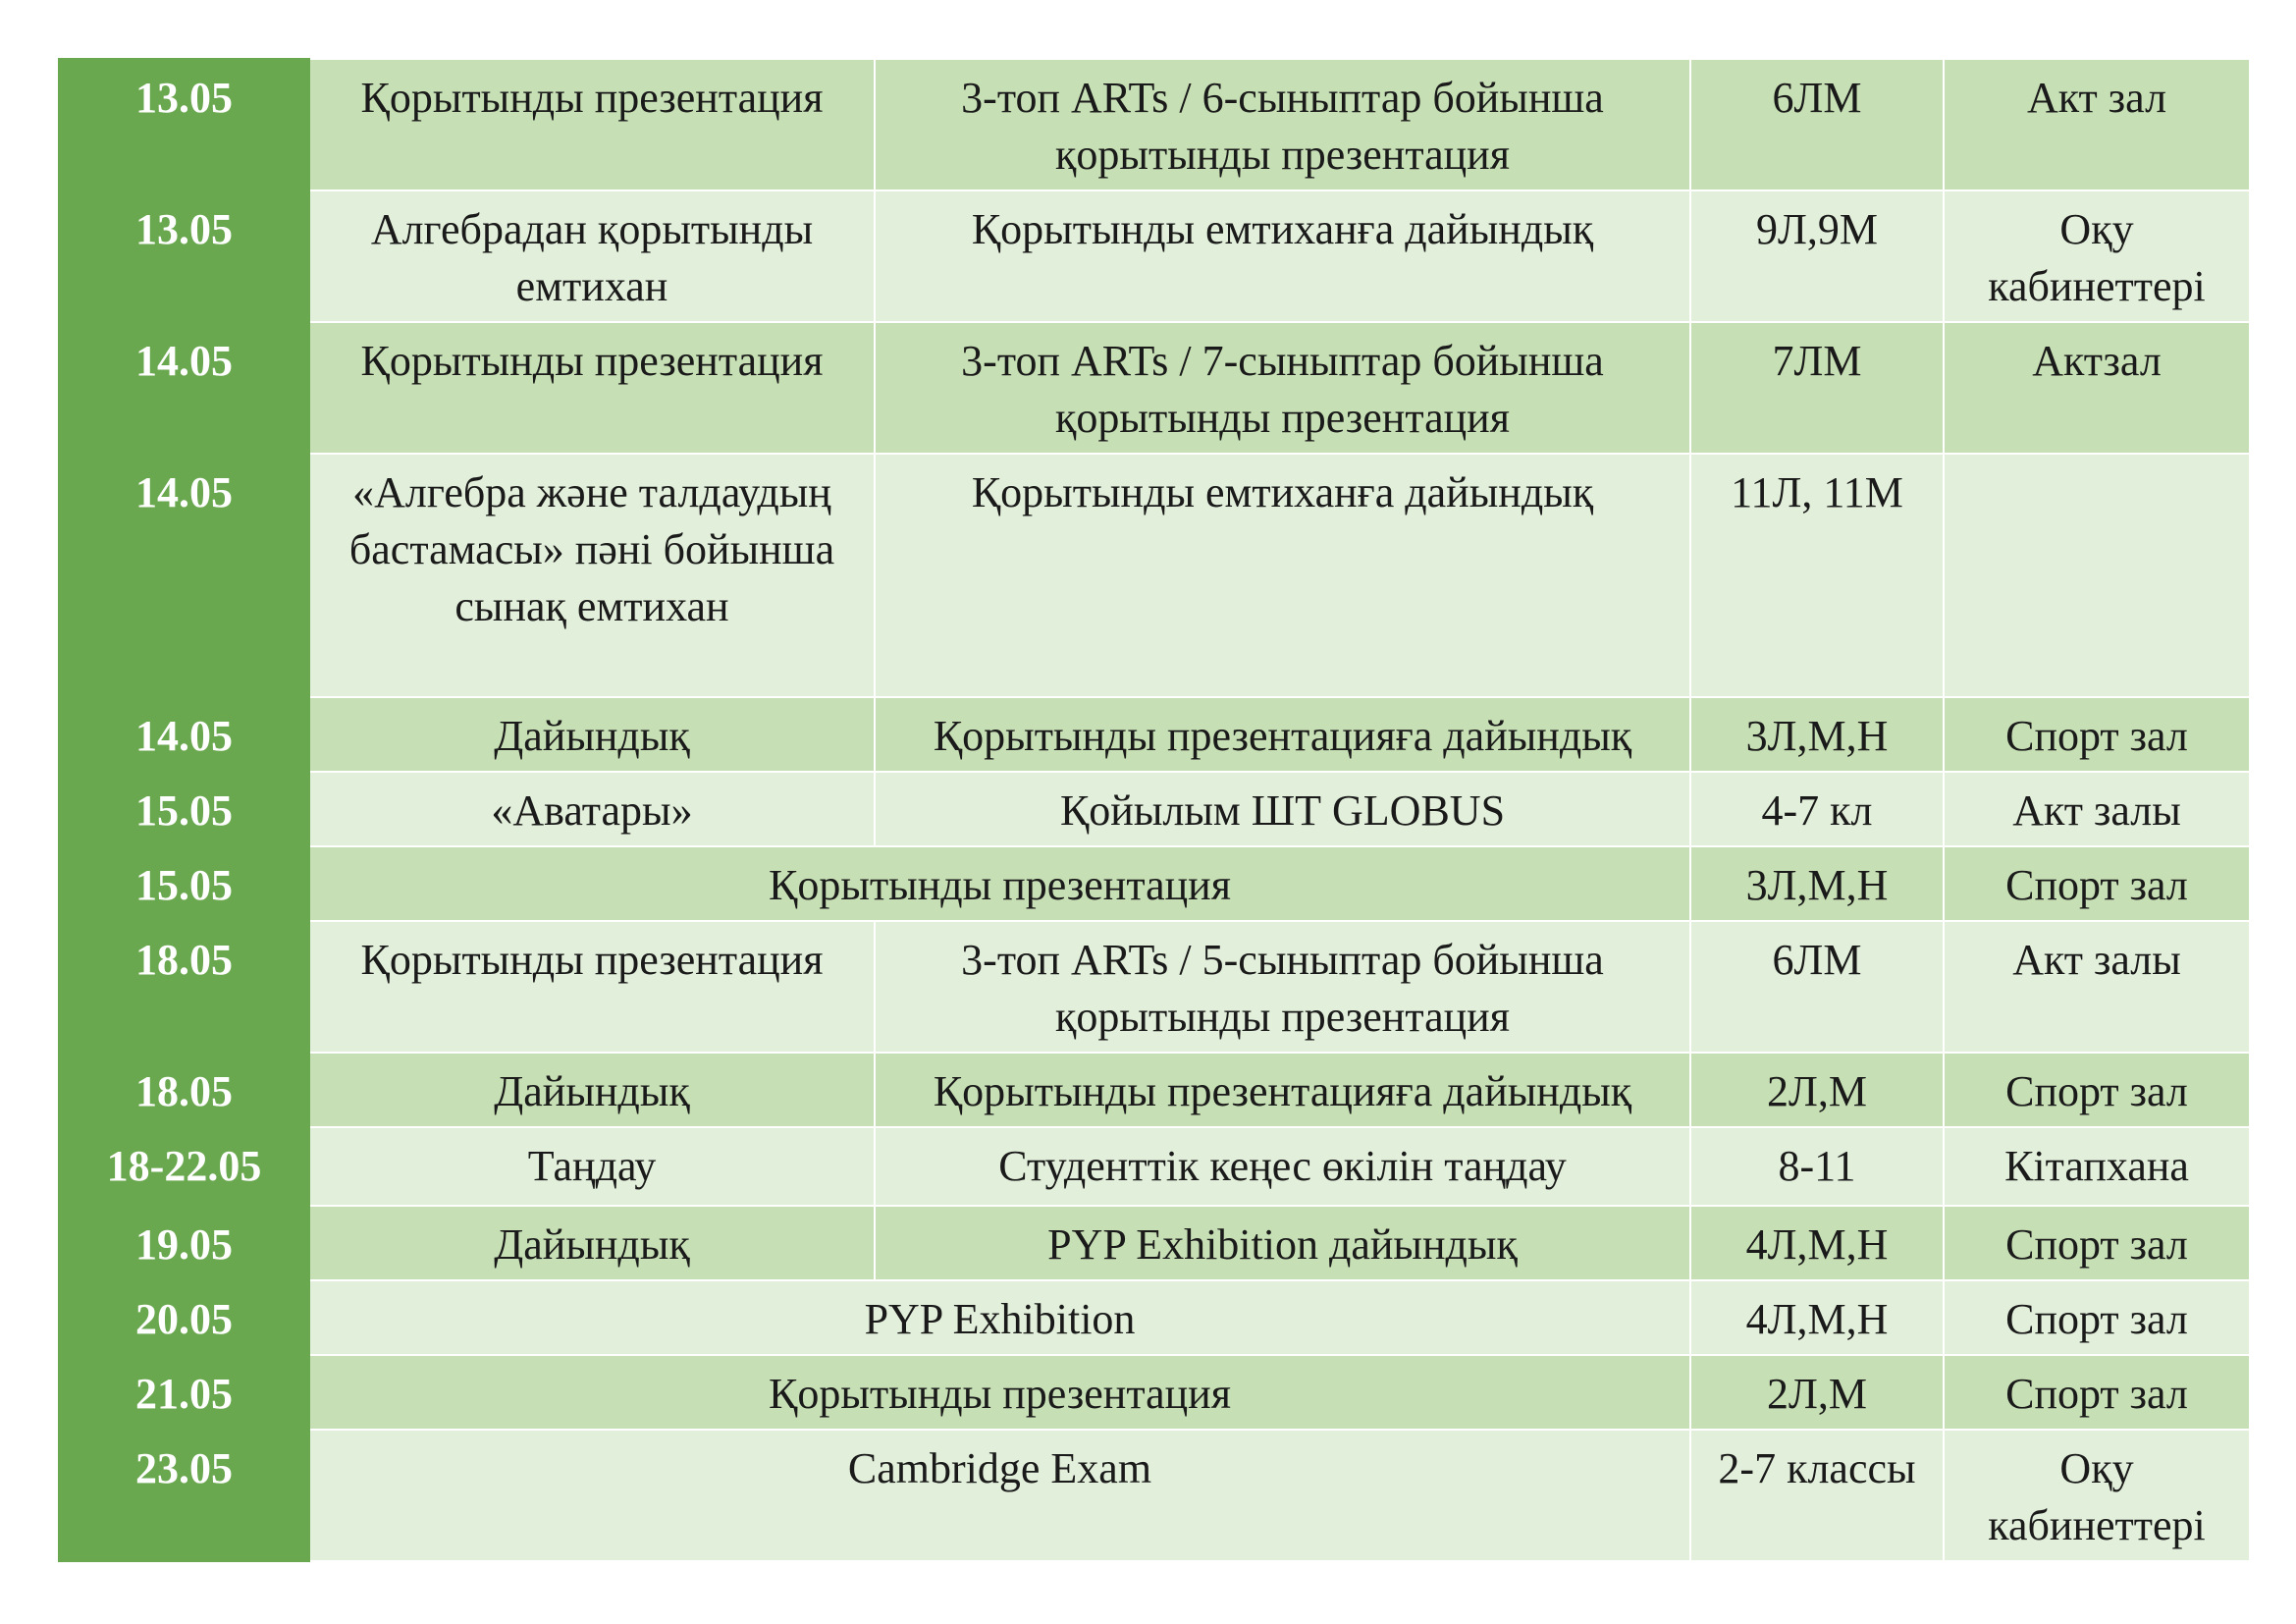 The width and height of the screenshot is (2296, 1624). What do you see at coordinates (184, 1495) in the screenshot?
I see `date-cell: 23.05` at bounding box center [184, 1495].